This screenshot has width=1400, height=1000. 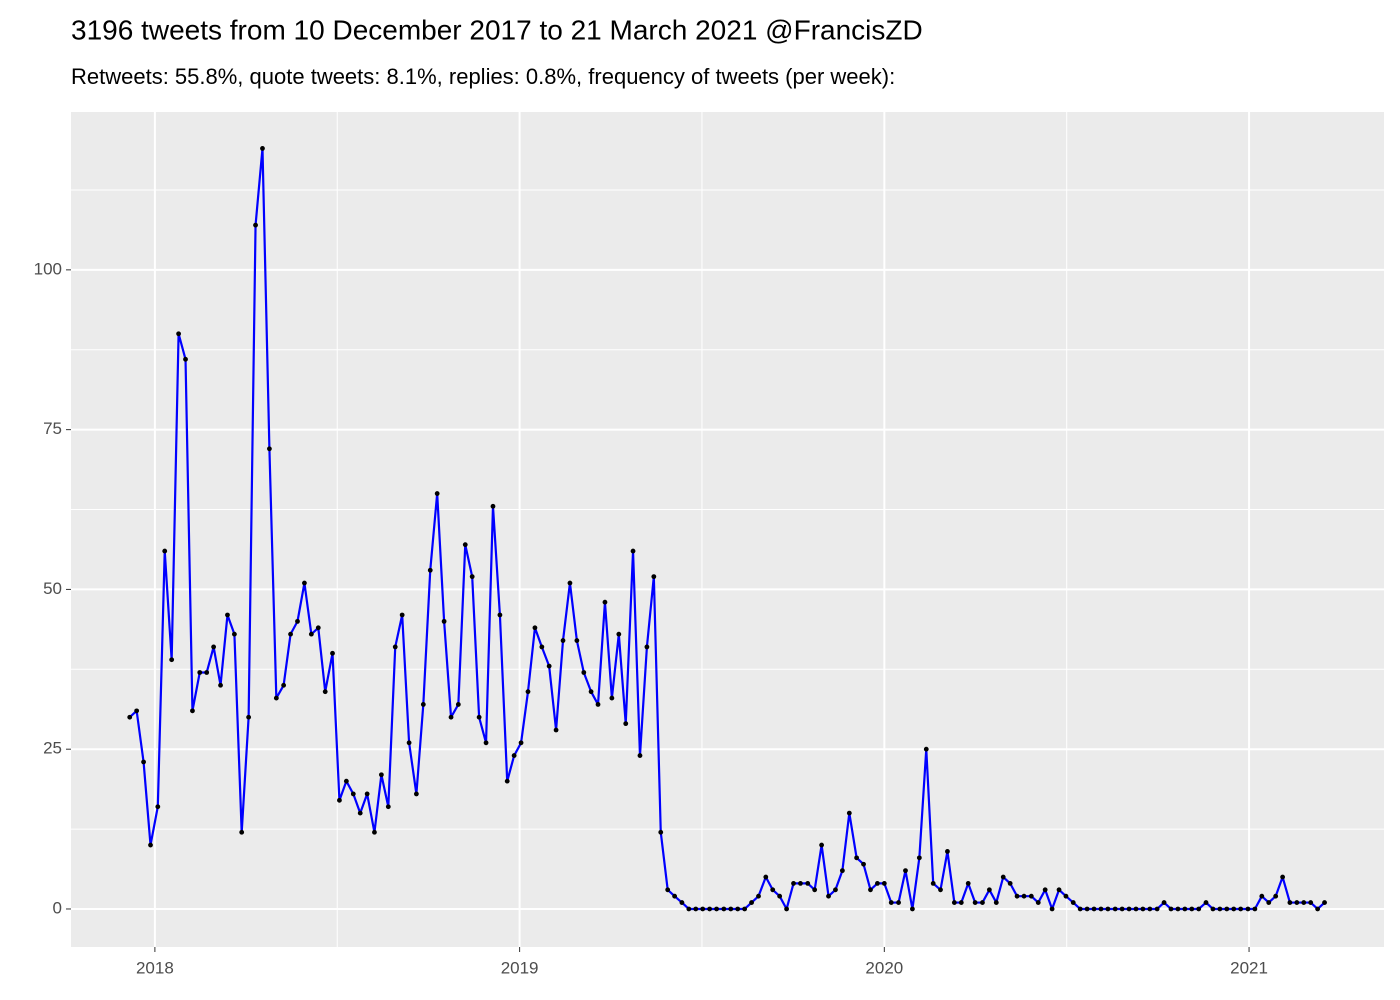 What do you see at coordinates (57, 907) in the screenshot?
I see `y-tick-label: 0` at bounding box center [57, 907].